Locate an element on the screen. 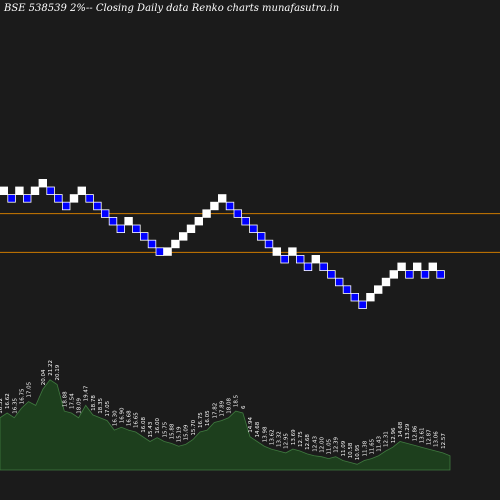  reference-lines-group is located at coordinates (250, 233).